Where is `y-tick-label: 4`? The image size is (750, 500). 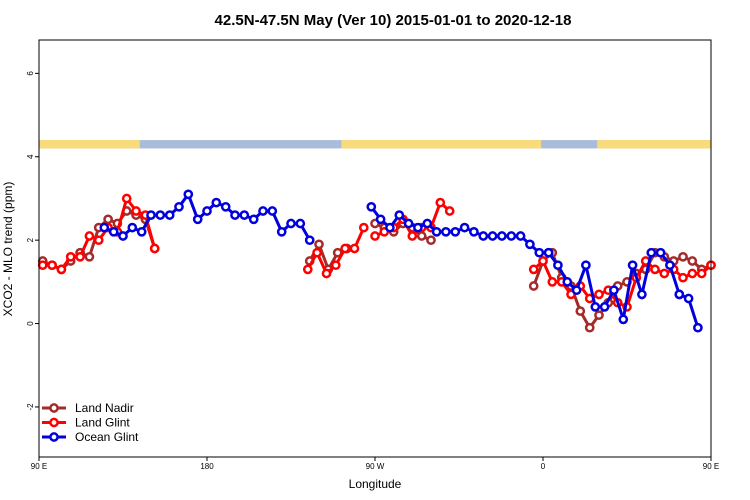 y-tick-label: 4 is located at coordinates (30, 156).